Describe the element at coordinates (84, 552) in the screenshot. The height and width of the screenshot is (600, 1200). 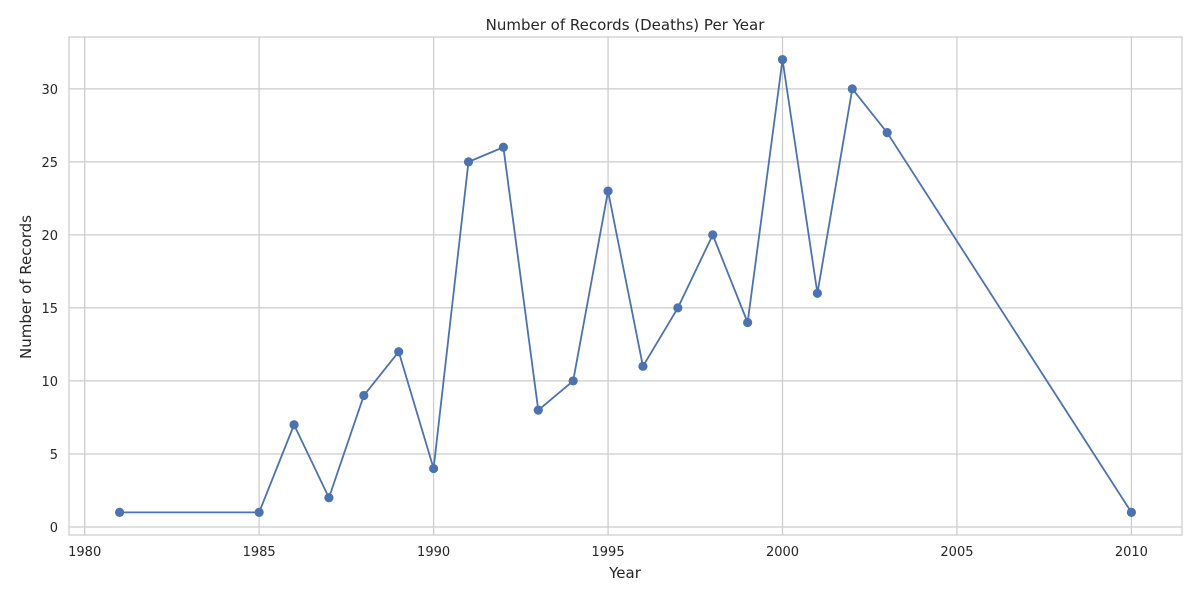
I see `x-tick-label: 1980` at that location.